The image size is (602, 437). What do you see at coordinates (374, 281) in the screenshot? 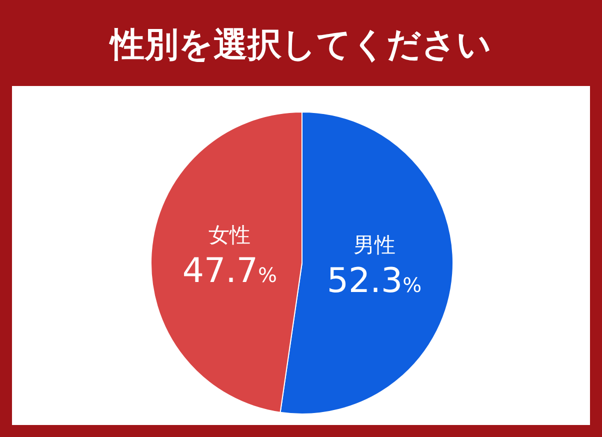
I see `data-label: 52.3%` at bounding box center [374, 281].